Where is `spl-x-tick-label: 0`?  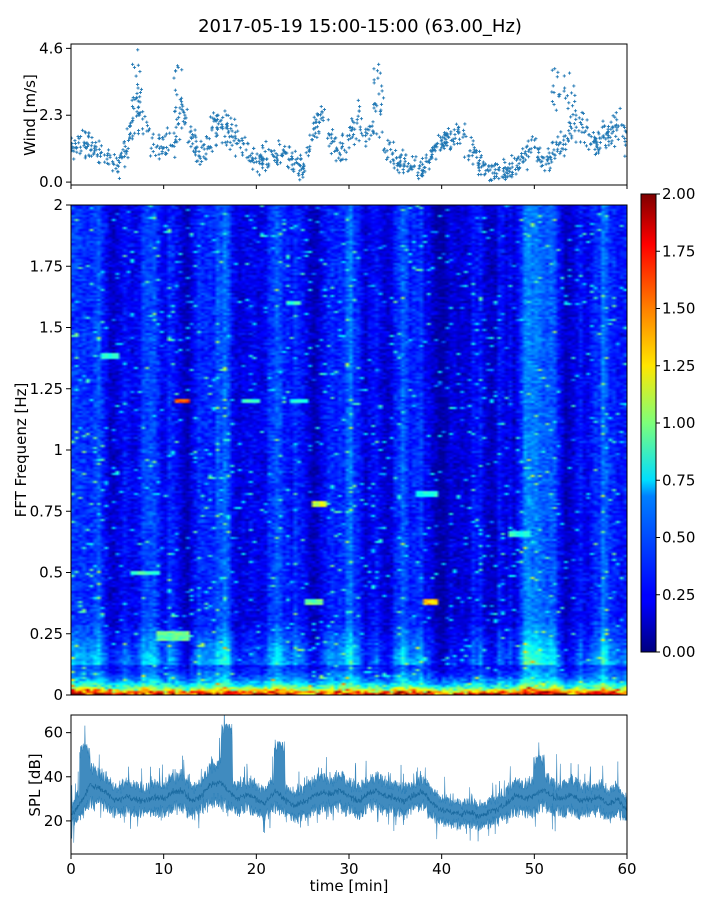
spl-x-tick-label: 0 is located at coordinates (71, 869).